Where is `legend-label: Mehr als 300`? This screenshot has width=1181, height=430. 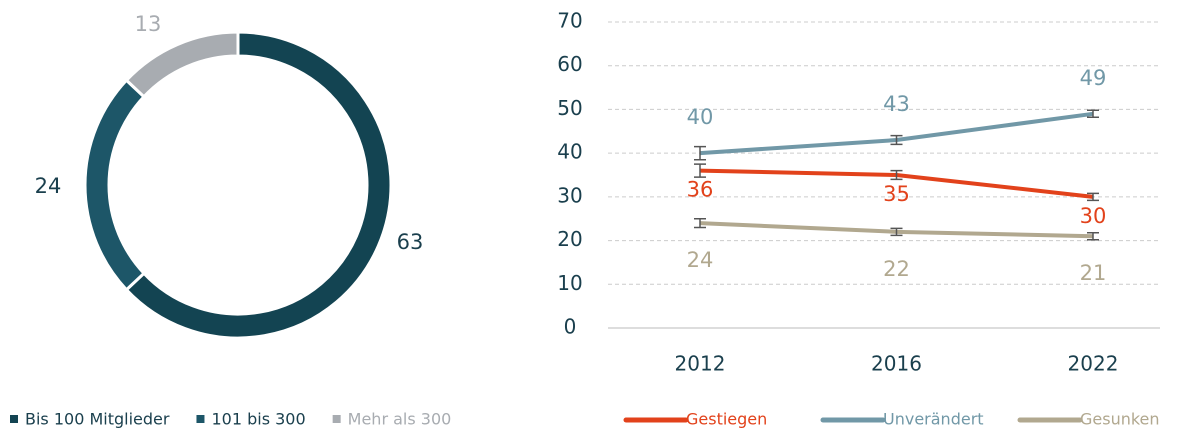
legend-label: Mehr als 300 is located at coordinates (400, 419).